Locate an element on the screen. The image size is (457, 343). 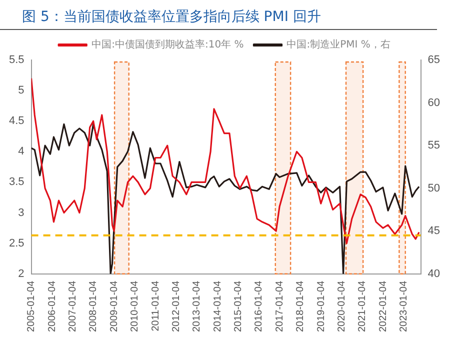
x-tick-label: 2015-01-04 is located at coordinates (238, 306).